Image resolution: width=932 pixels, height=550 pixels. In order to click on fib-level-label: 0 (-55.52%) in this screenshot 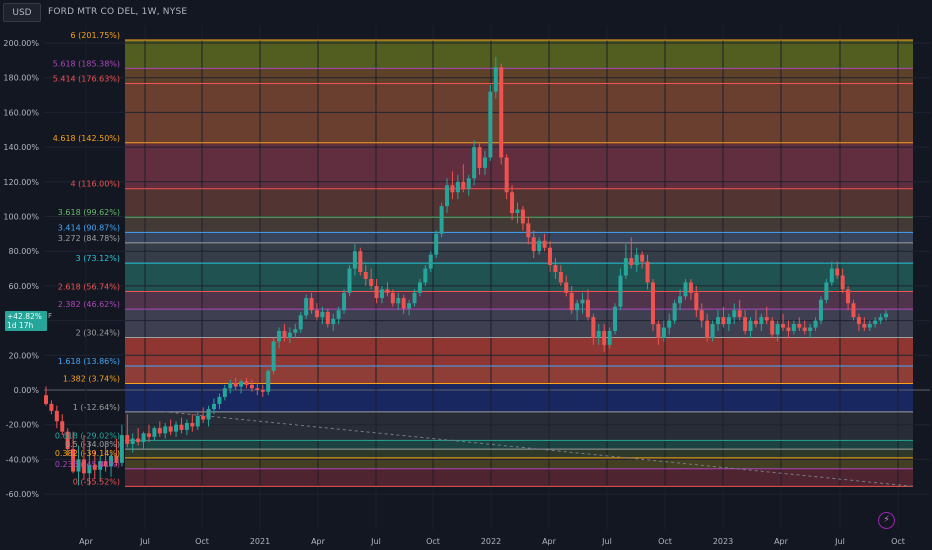, I will do `click(96, 481)`.